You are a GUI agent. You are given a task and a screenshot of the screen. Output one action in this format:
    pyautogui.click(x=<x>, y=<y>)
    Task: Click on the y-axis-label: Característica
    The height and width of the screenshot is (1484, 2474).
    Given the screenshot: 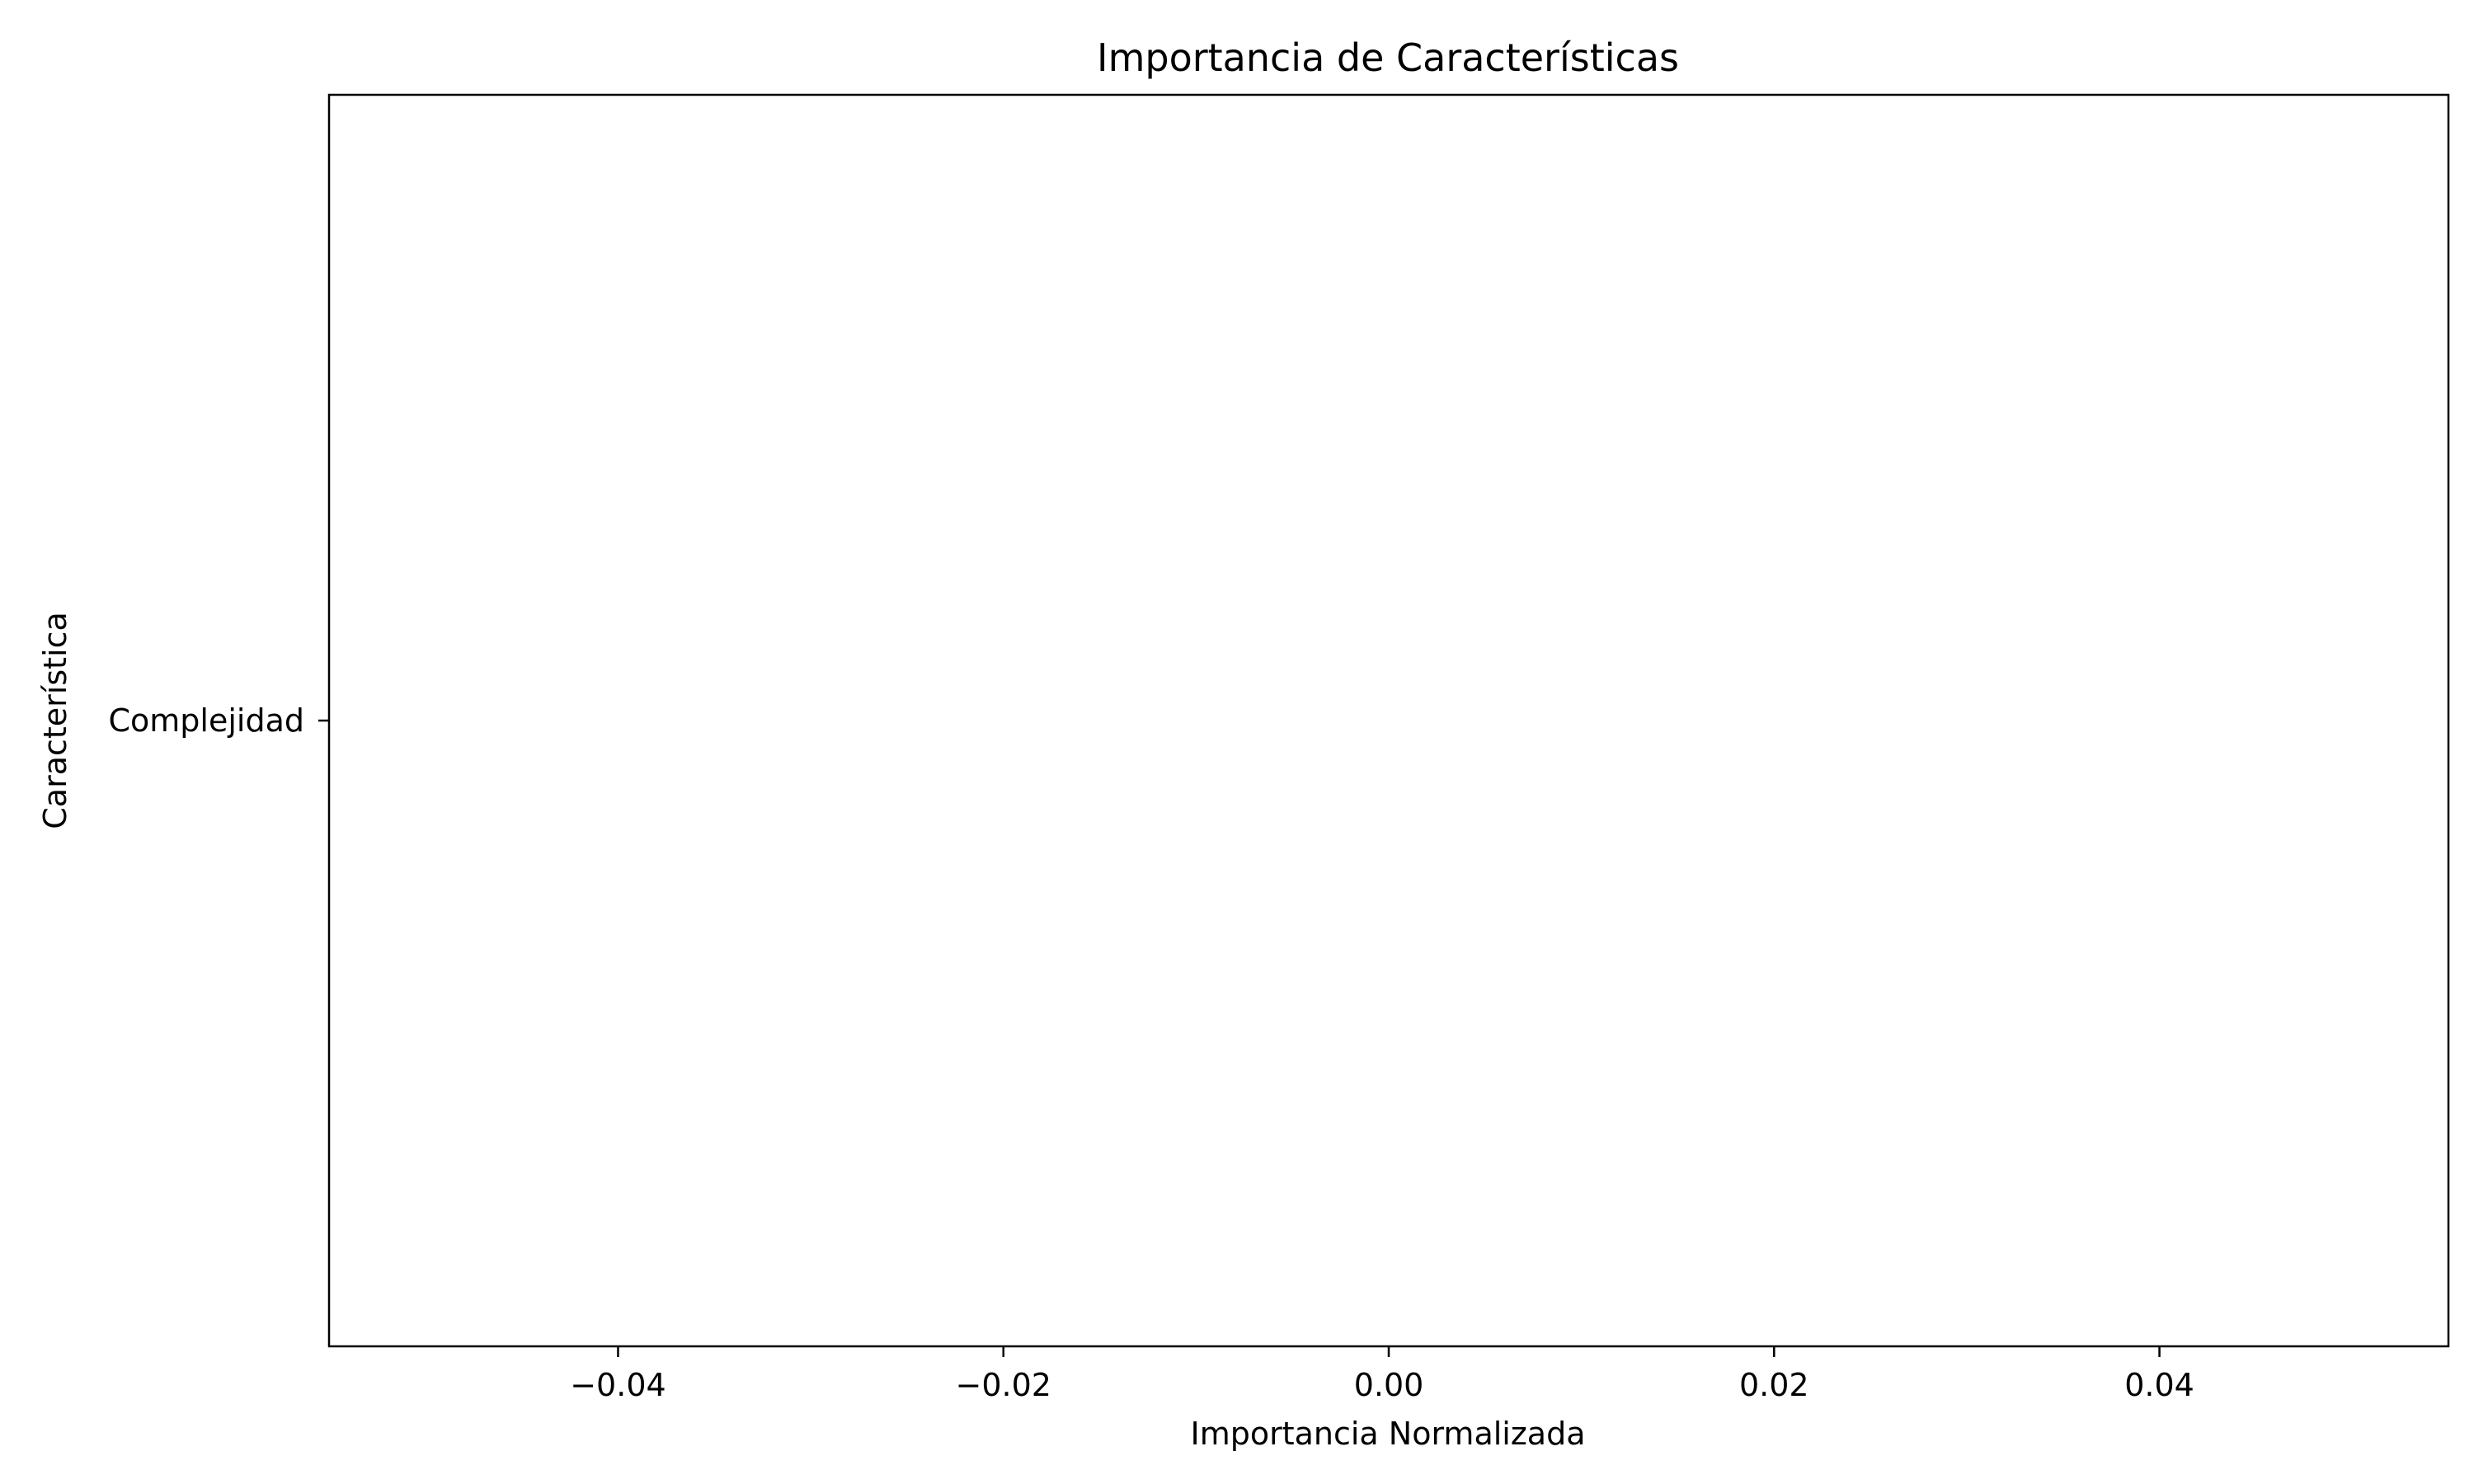 What is the action you would take?
    pyautogui.click(x=55, y=720)
    